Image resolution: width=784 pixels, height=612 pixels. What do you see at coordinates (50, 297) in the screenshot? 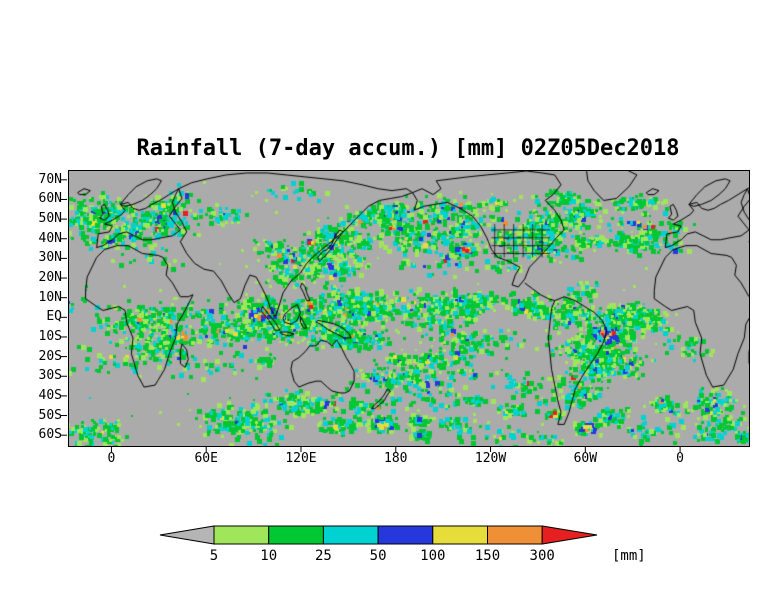
I see `lat-tick-label: 10N` at bounding box center [50, 297].